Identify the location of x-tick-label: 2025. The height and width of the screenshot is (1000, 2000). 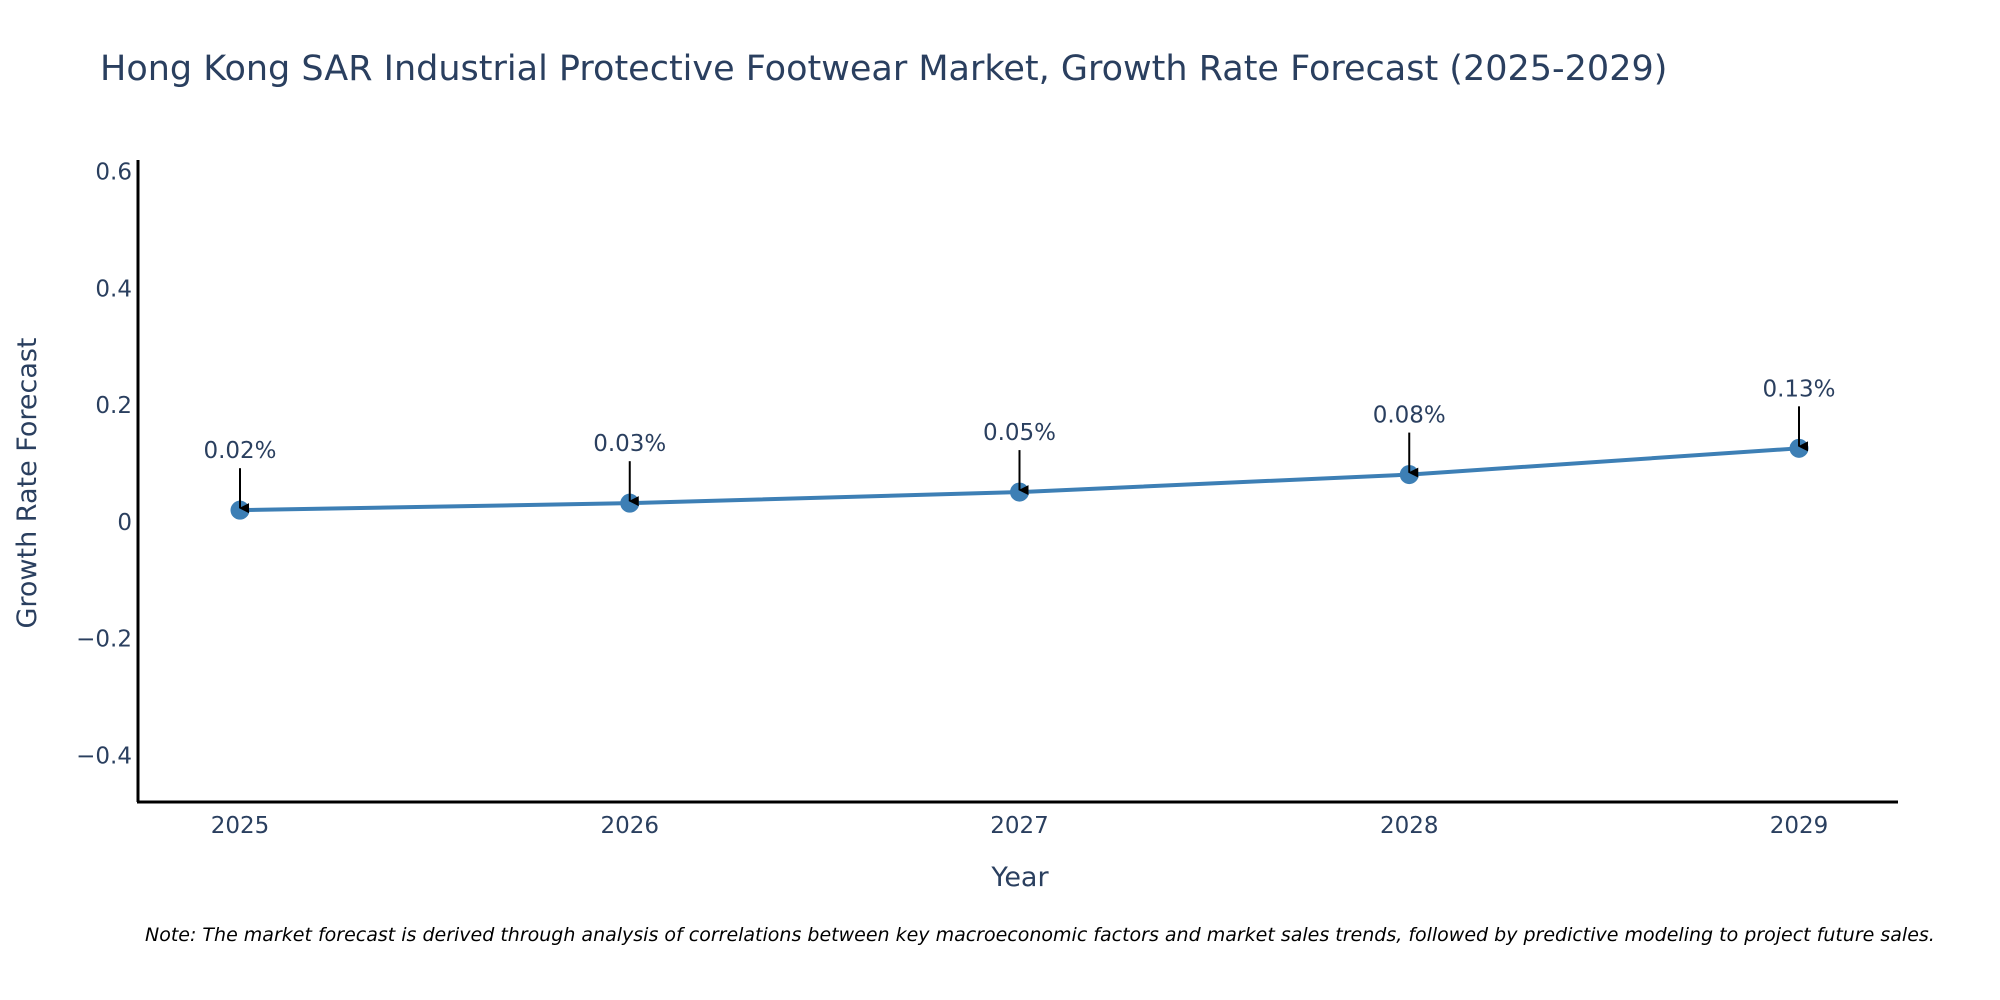
(240, 826).